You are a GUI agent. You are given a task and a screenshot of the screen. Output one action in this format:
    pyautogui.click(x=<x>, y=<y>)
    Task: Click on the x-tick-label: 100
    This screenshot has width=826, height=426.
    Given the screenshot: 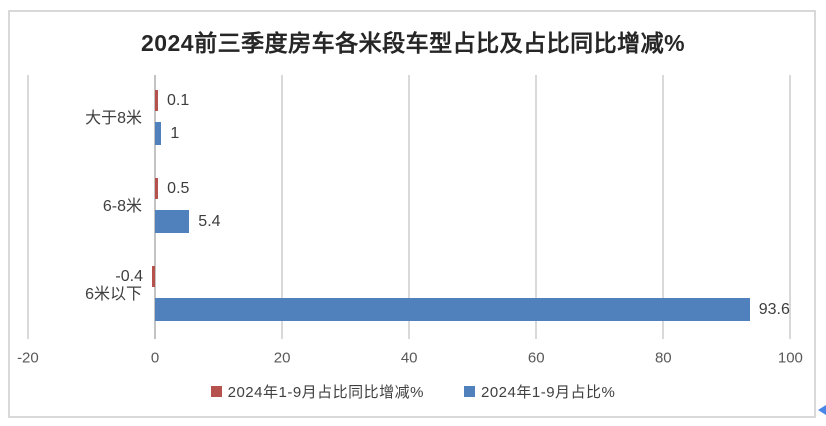 What is the action you would take?
    pyautogui.click(x=790, y=358)
    